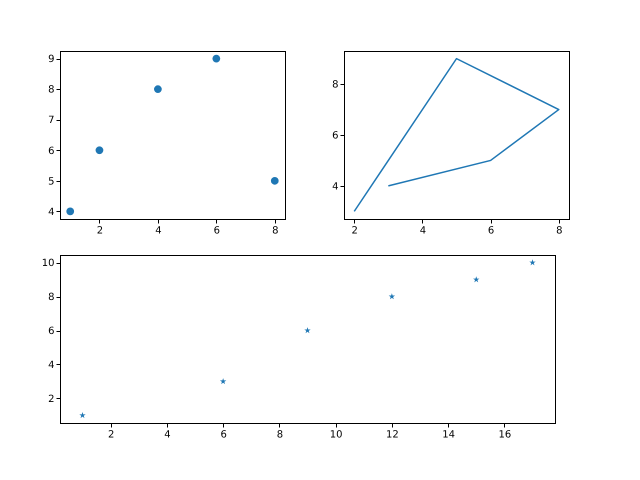 This screenshot has height=480, width=640. I want to click on y-tick-label: 10, so click(48, 264).